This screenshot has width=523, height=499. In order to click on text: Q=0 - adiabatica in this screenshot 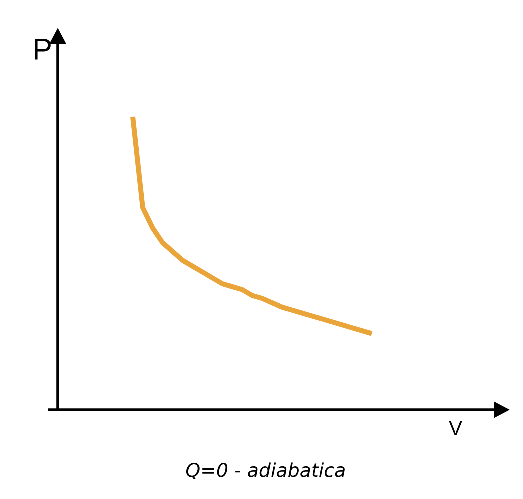, I will do `click(265, 471)`.